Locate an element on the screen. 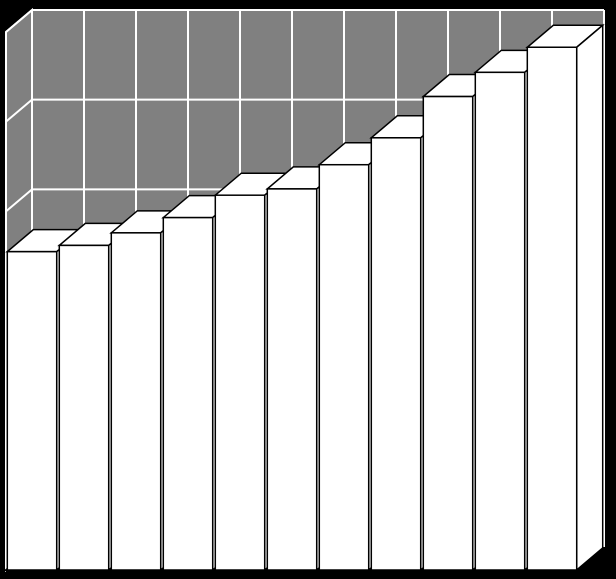 Image resolution: width=616 pixels, height=579 pixels. bar is located at coordinates (565, 297).